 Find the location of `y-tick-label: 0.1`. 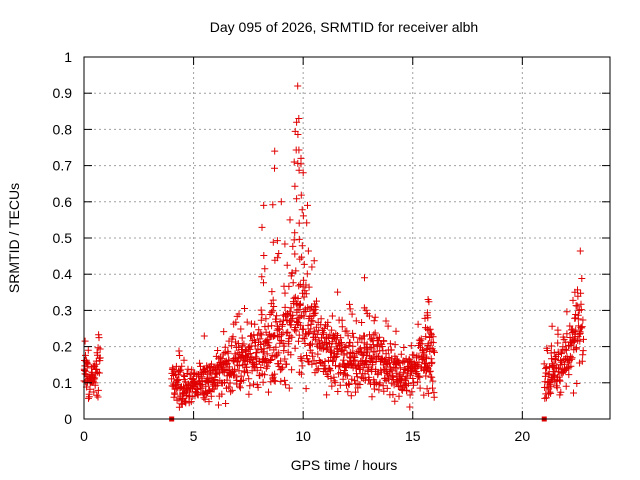

y-tick-label: 0.1 is located at coordinates (63, 383).